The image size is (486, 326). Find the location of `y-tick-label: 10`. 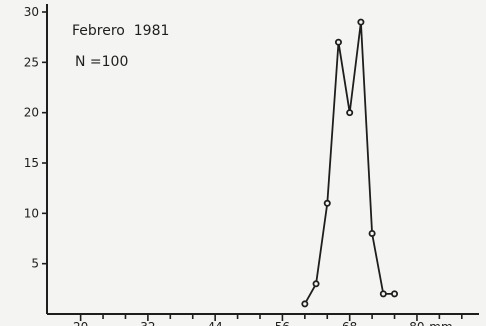

y-tick-label: 10 is located at coordinates (31, 213).